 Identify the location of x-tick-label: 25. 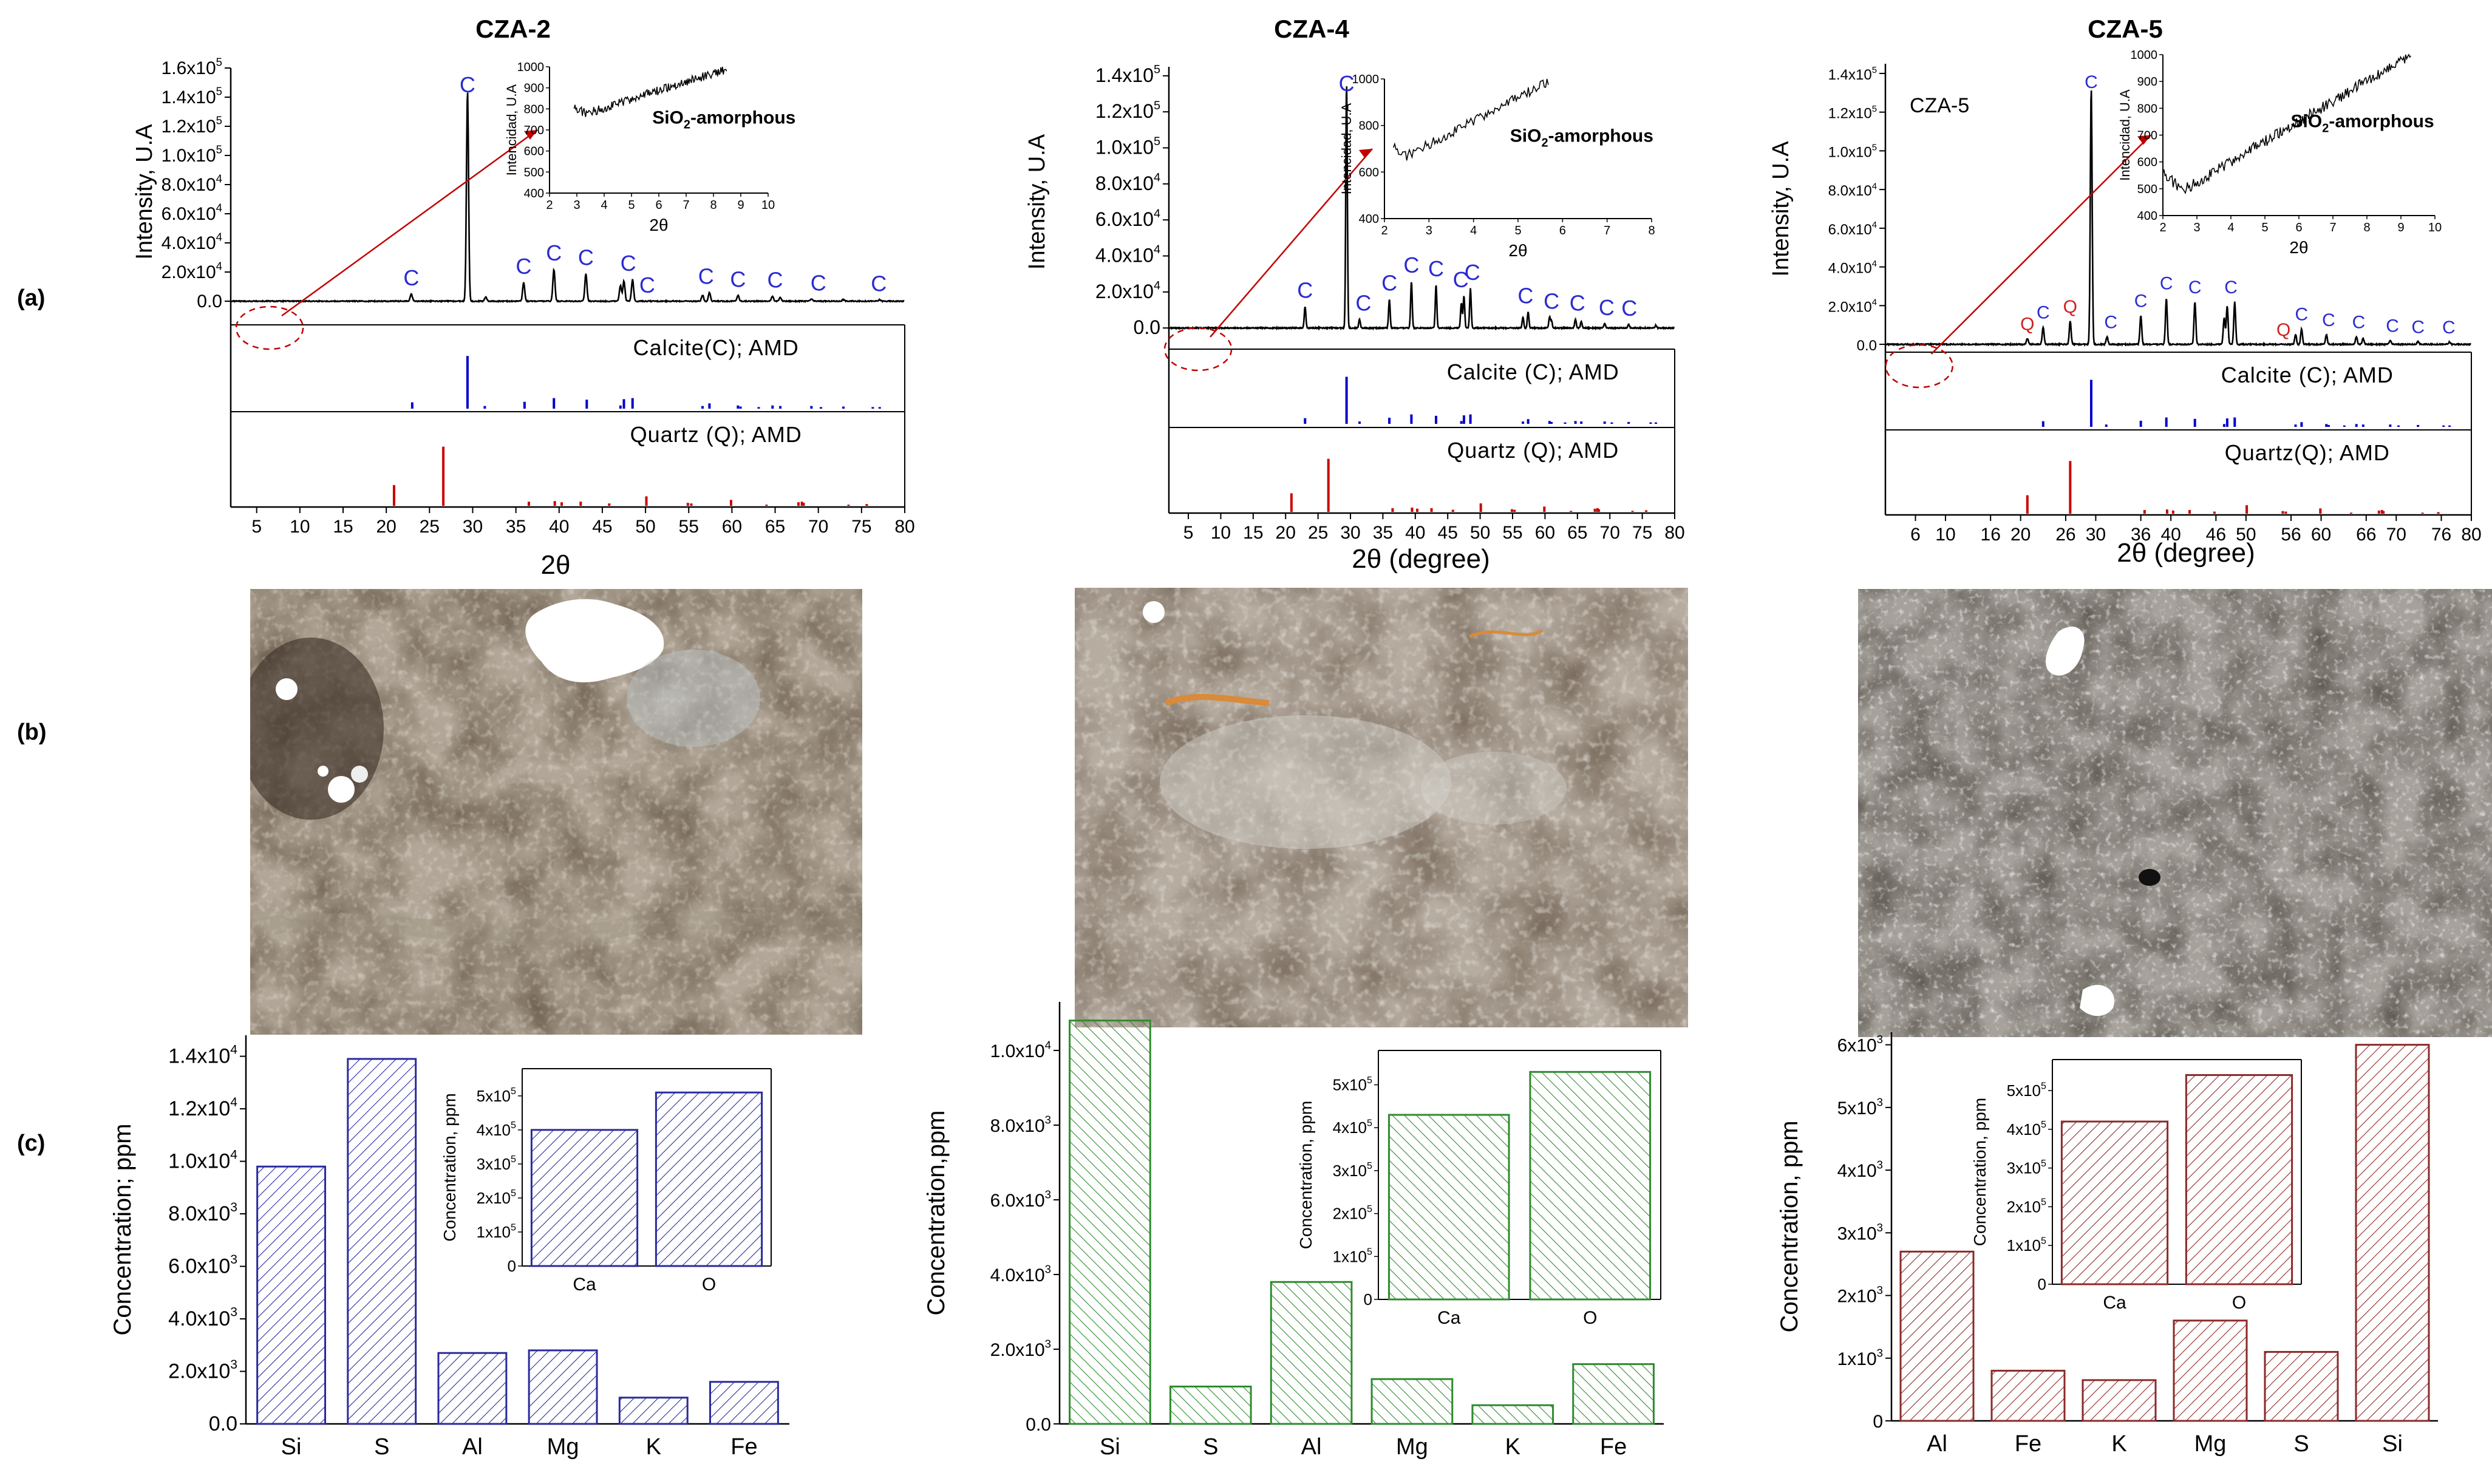
(430, 527).